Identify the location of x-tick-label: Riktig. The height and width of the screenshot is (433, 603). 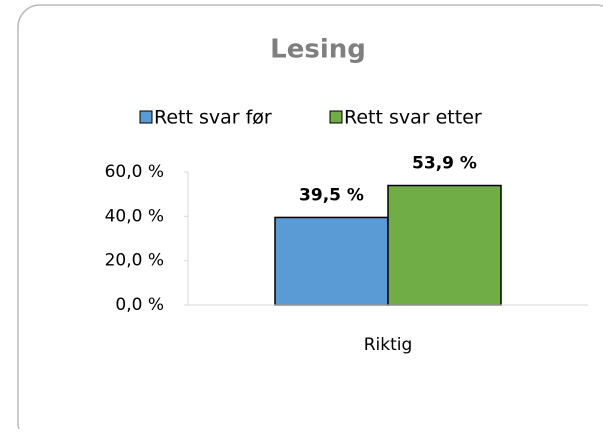
(388, 345).